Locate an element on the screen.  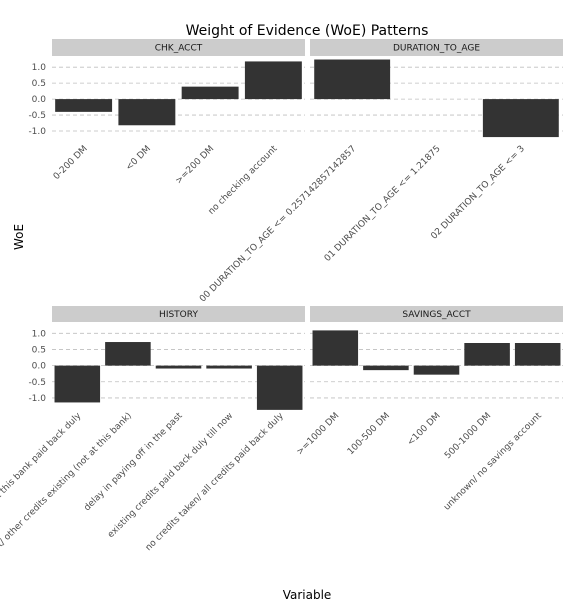
bar-delay-in-paying-off-in-the-past is located at coordinates (178, 367).